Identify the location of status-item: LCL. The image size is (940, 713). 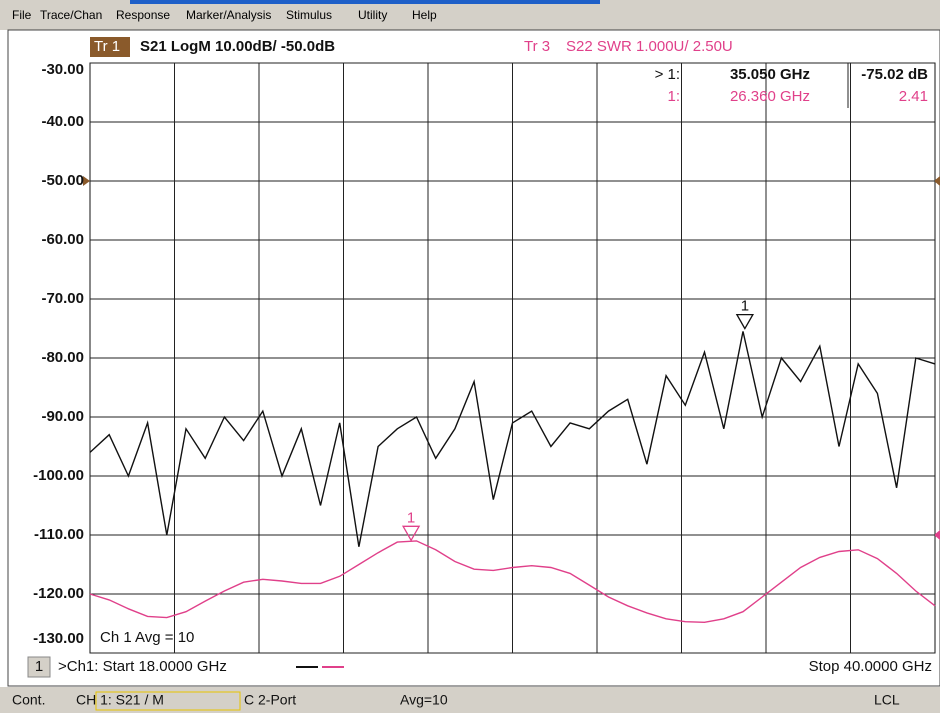
(887, 700).